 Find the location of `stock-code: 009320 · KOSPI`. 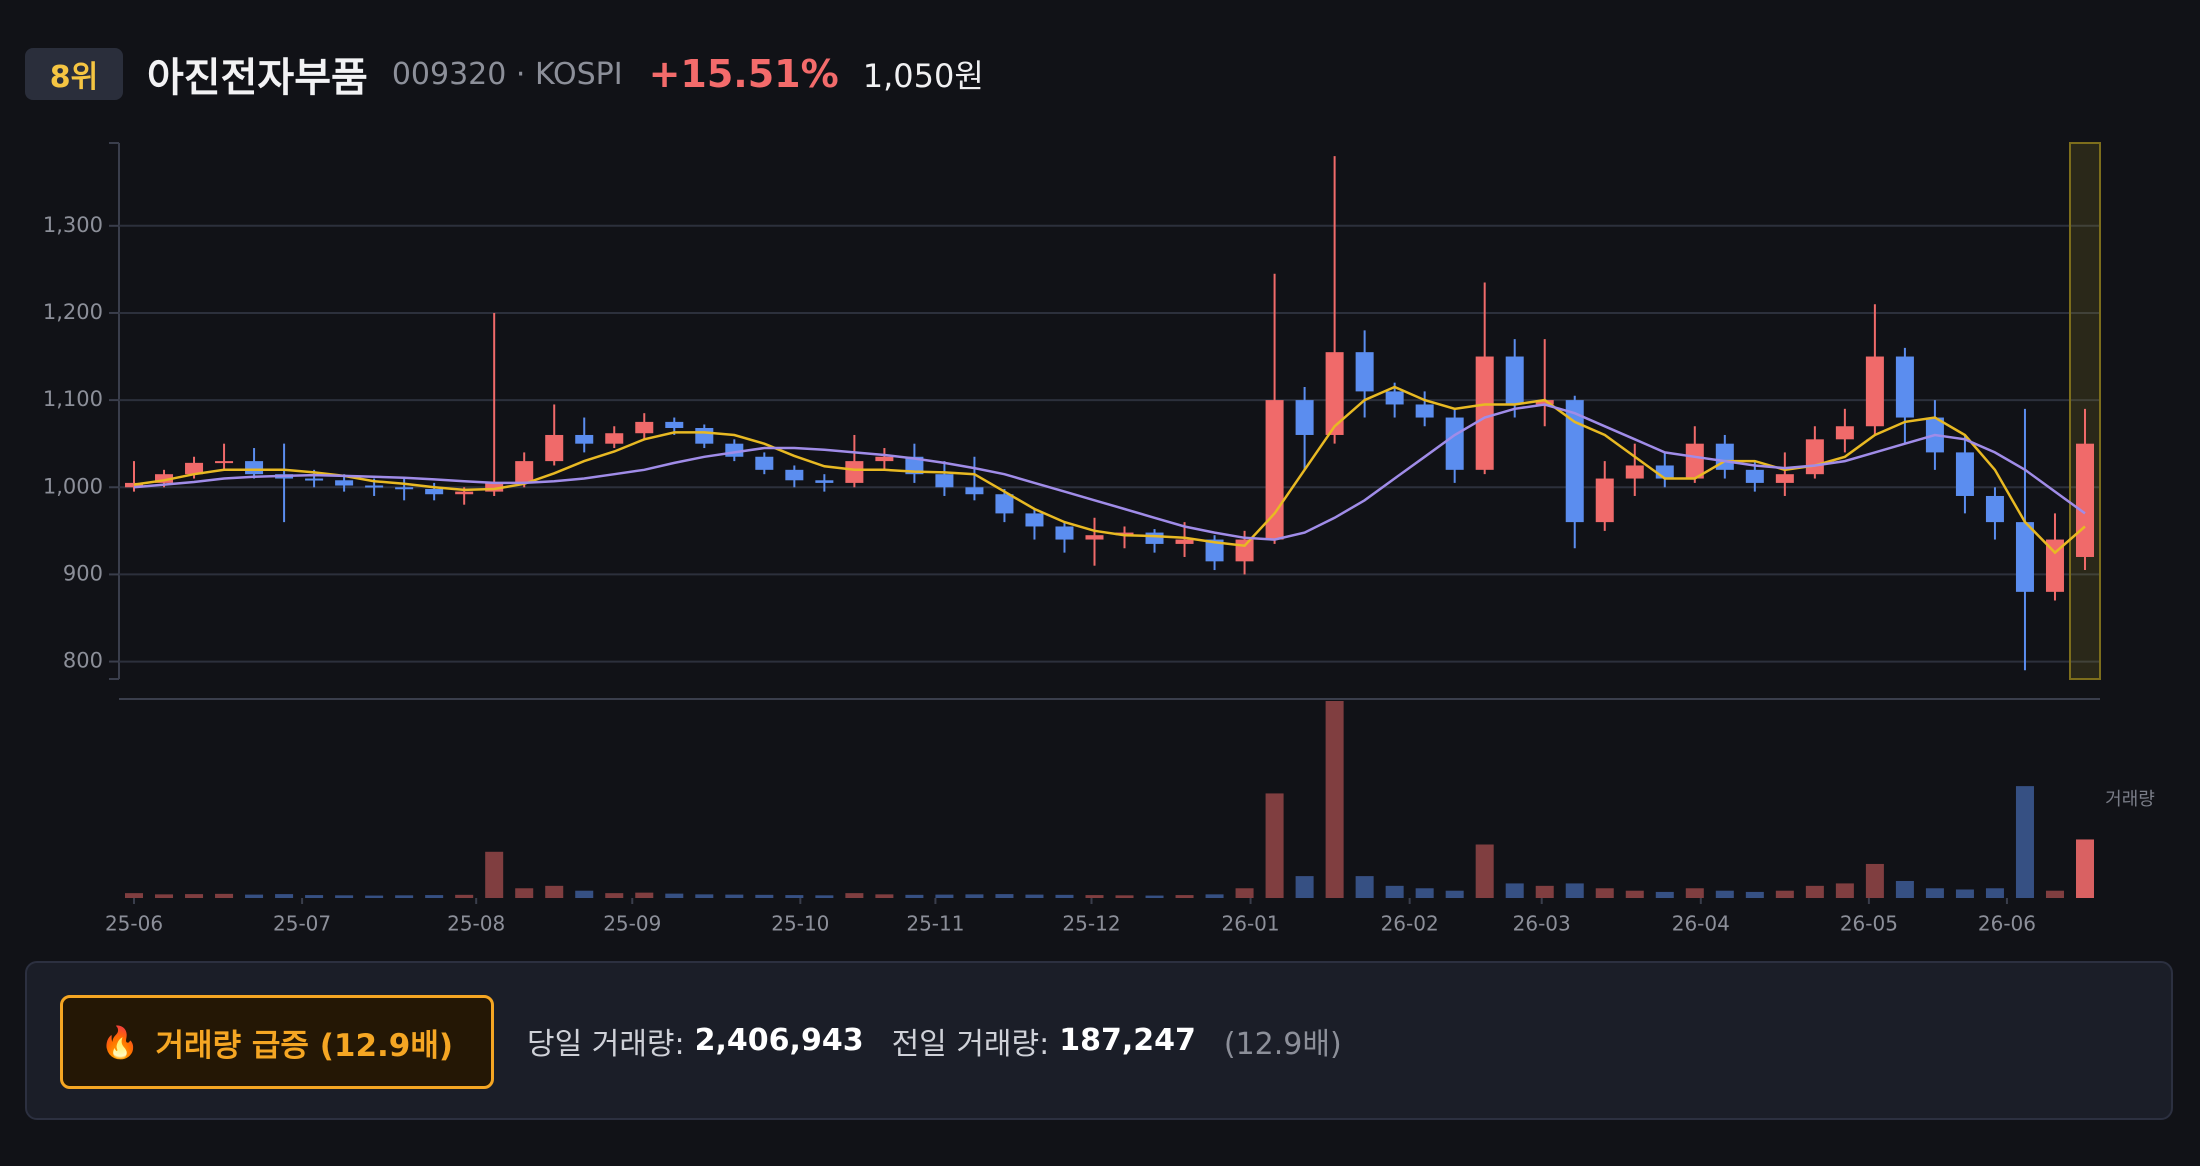

stock-code: 009320 · KOSPI is located at coordinates (507, 74).